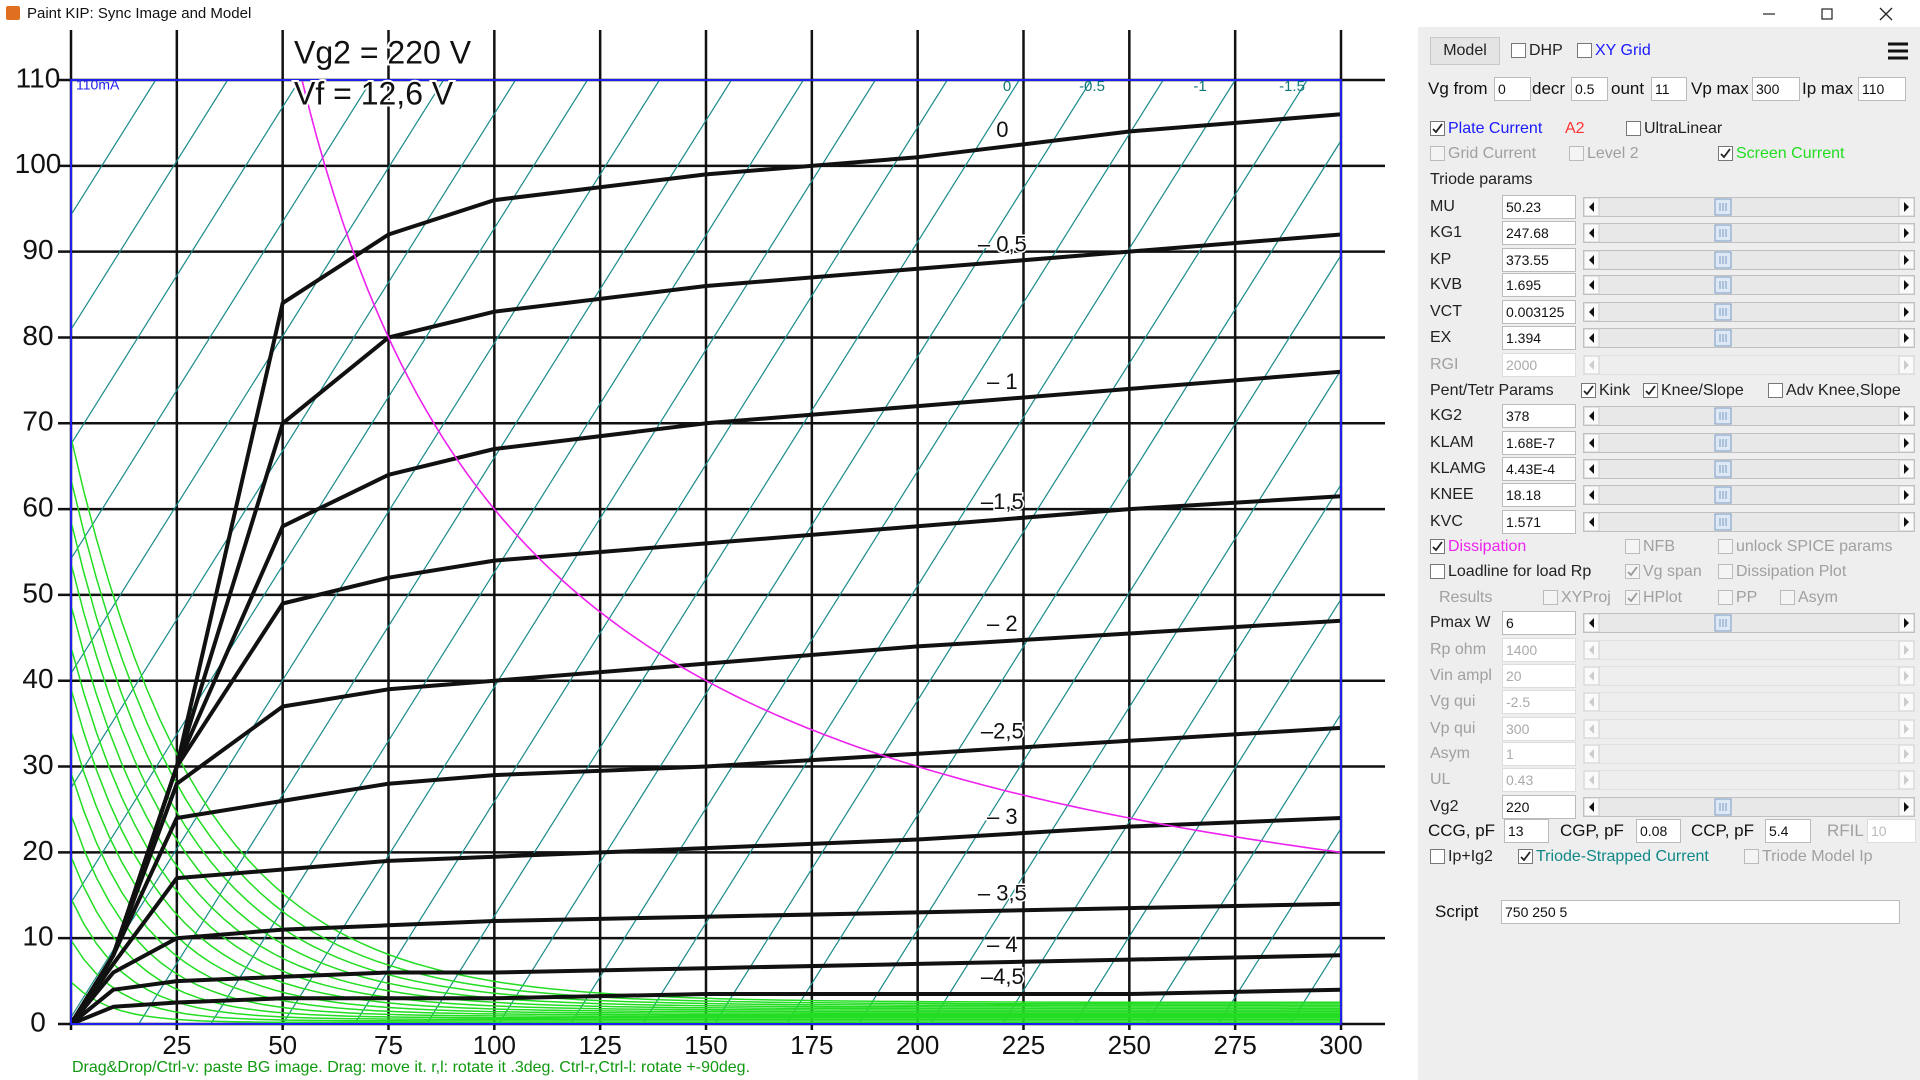 Image resolution: width=1920 pixels, height=1080 pixels. What do you see at coordinates (706, 962) in the screenshot?
I see `plate-curve` at bounding box center [706, 962].